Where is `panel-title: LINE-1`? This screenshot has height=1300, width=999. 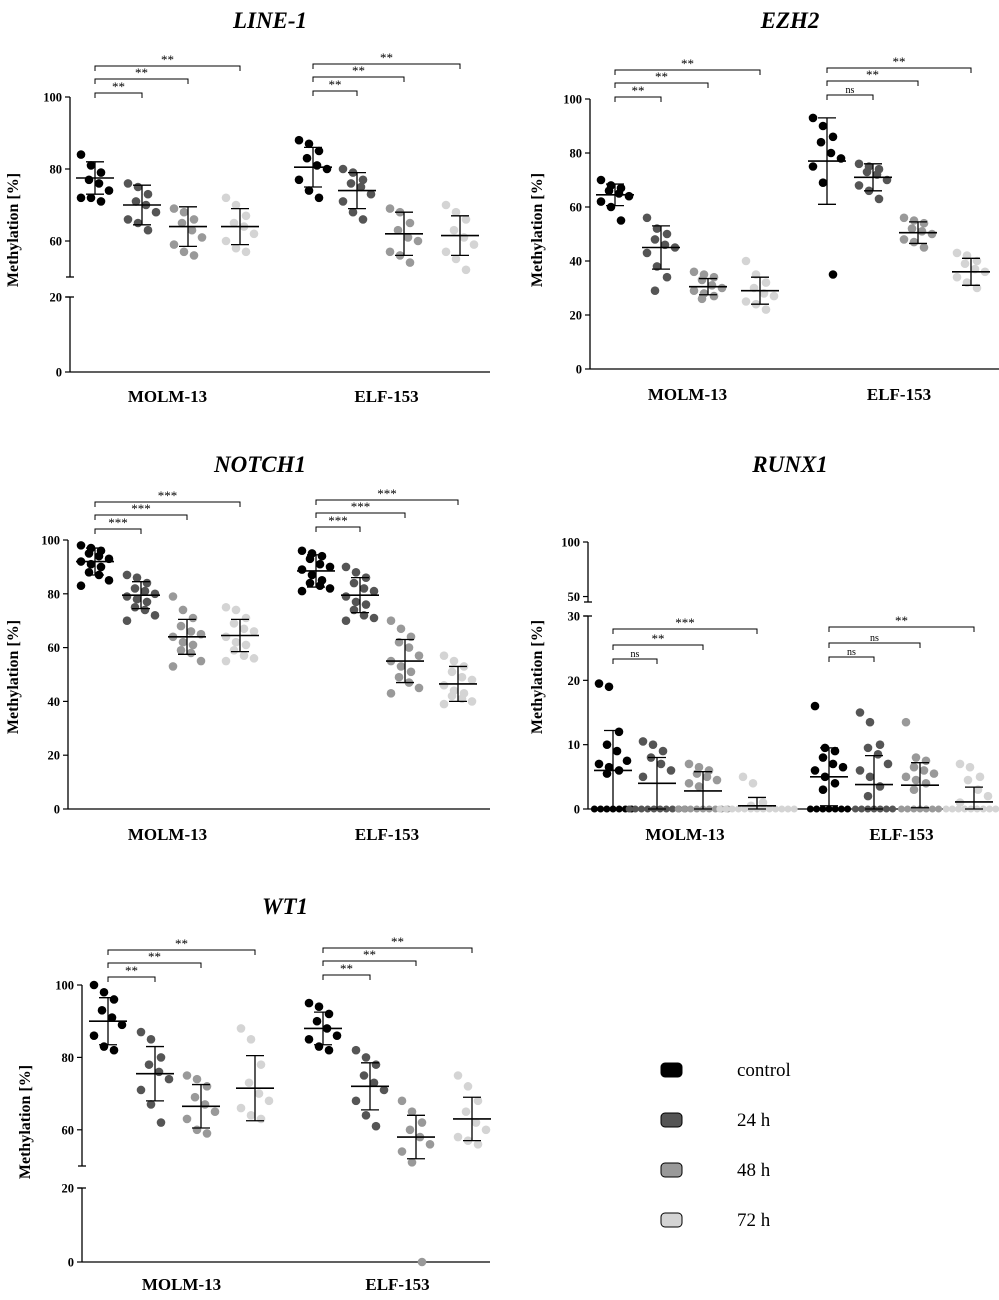
panel-title: LINE-1 is located at coordinates (269, 20).